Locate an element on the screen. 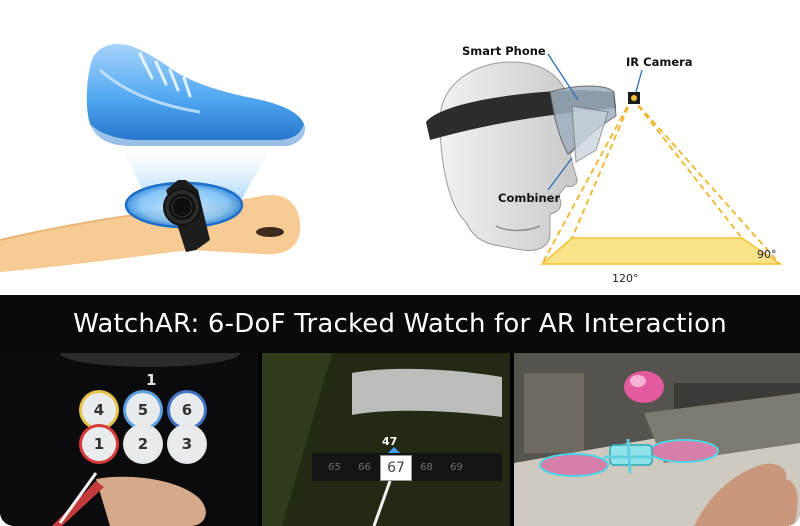 The height and width of the screenshot is (526, 800). ruler-selected-cell: 67 is located at coordinates (396, 468).